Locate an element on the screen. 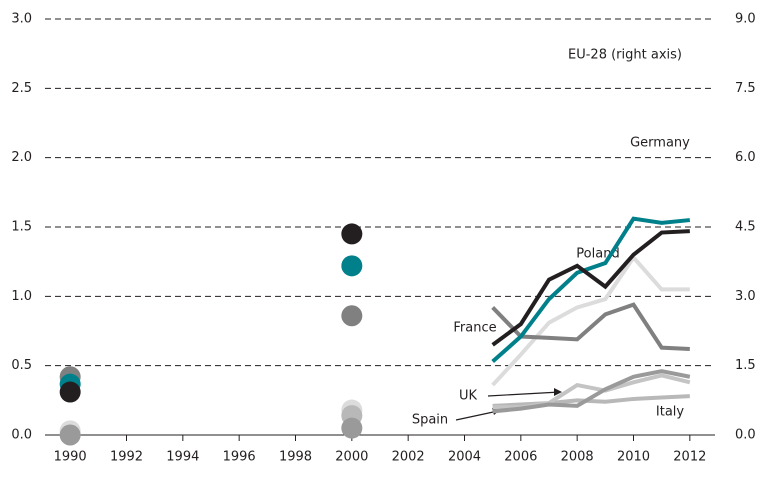  series-label: France is located at coordinates (474, 328).